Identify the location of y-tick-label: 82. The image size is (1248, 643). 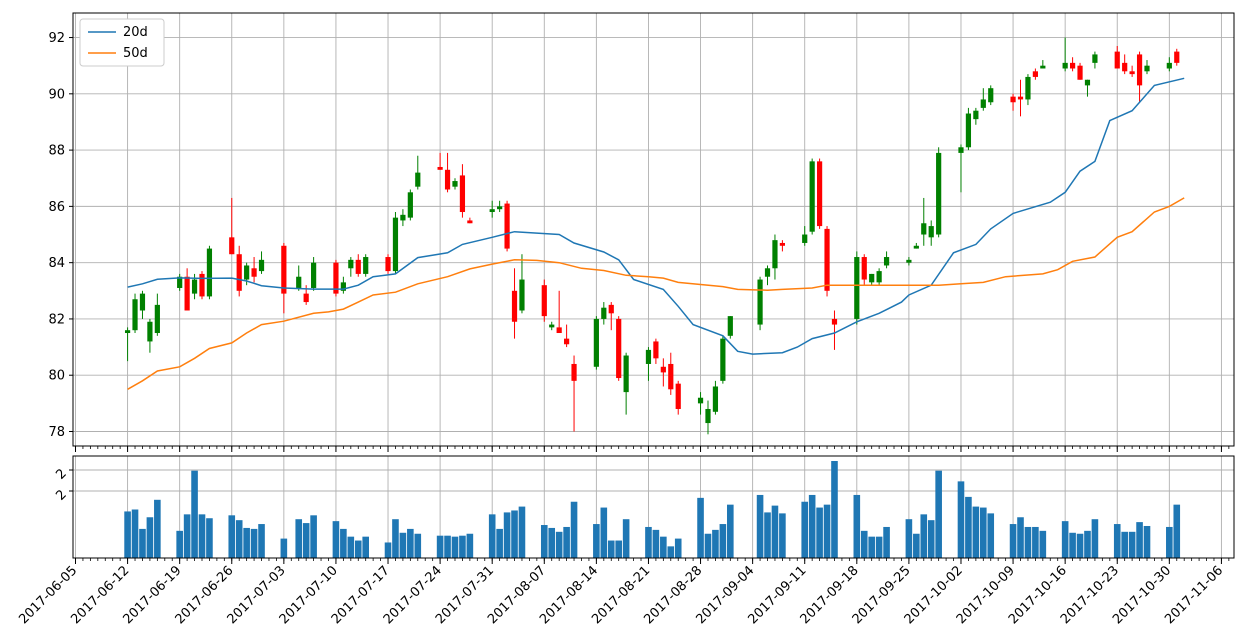
(56, 319).